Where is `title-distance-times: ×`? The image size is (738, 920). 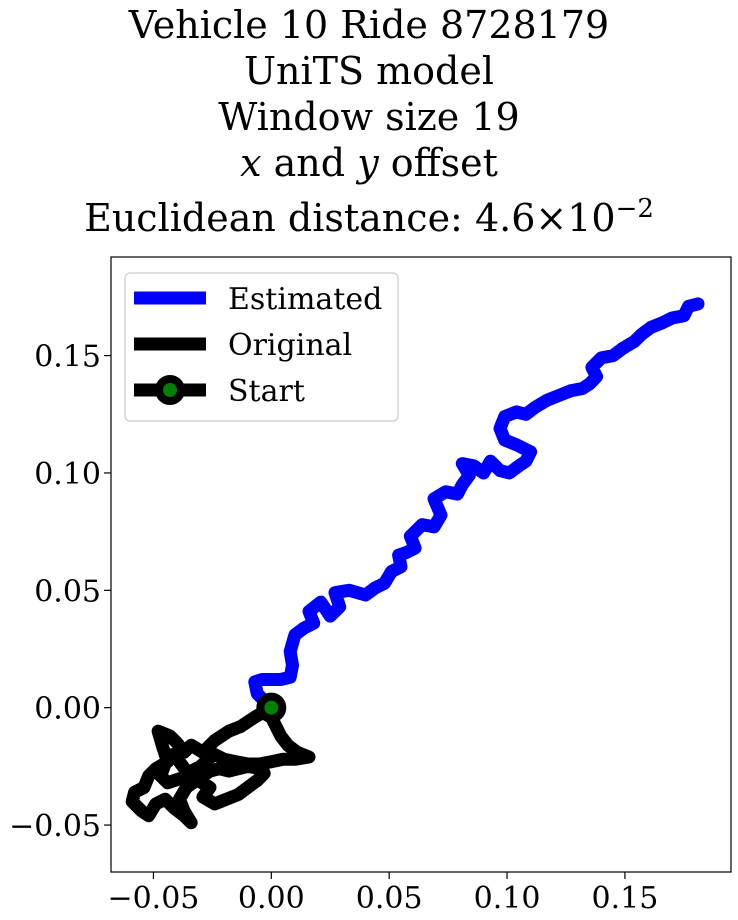
title-distance-times: × is located at coordinates (551, 218).